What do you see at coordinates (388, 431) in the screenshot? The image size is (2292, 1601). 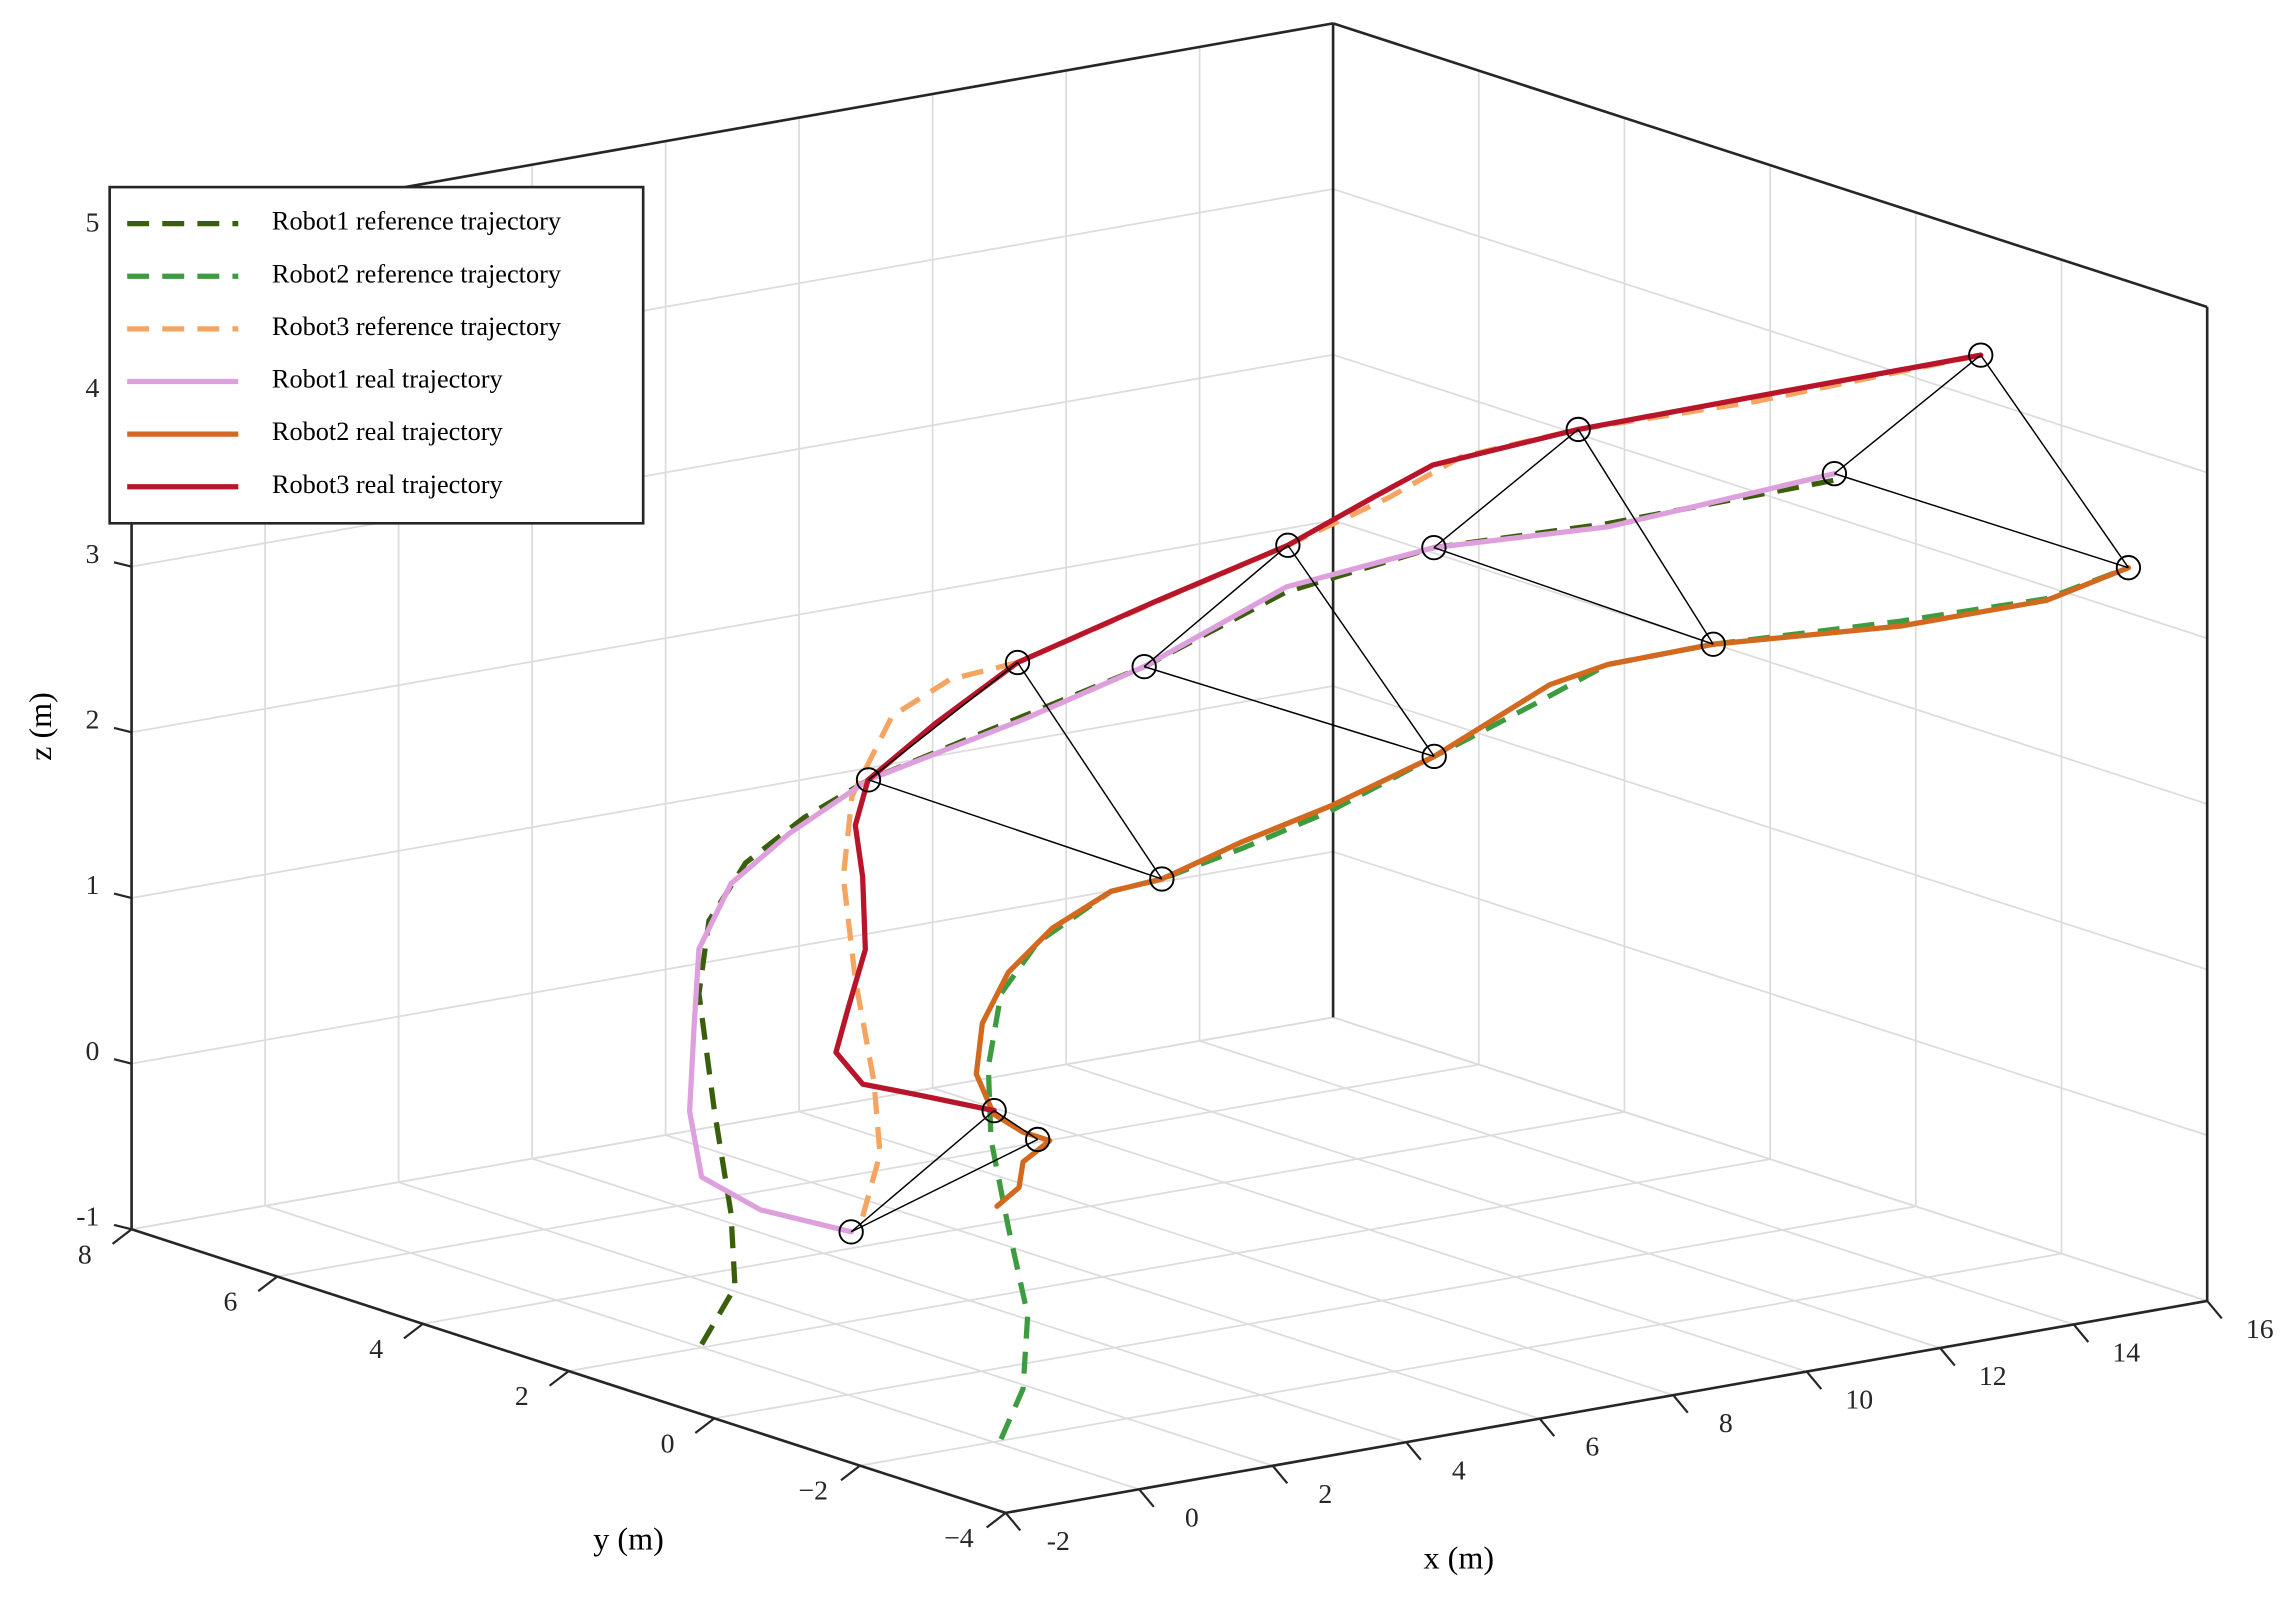 I see `legend-label: Robot2 real trajectory` at bounding box center [388, 431].